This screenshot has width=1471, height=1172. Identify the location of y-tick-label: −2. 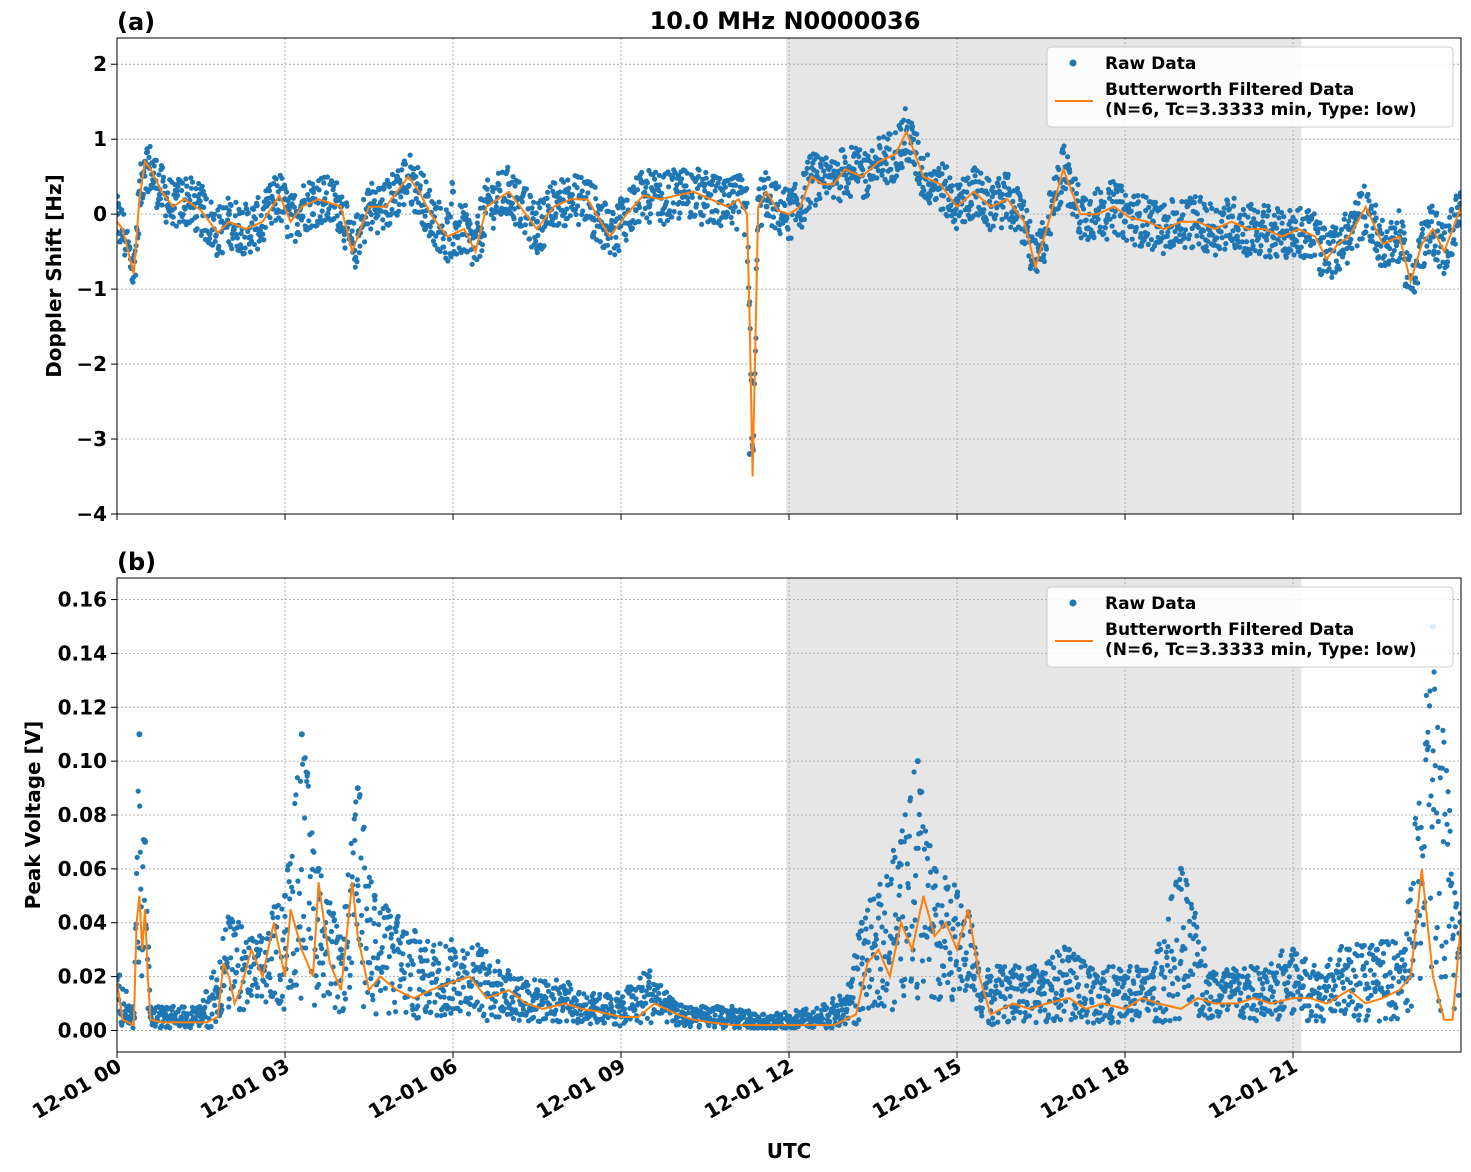
(91, 364).